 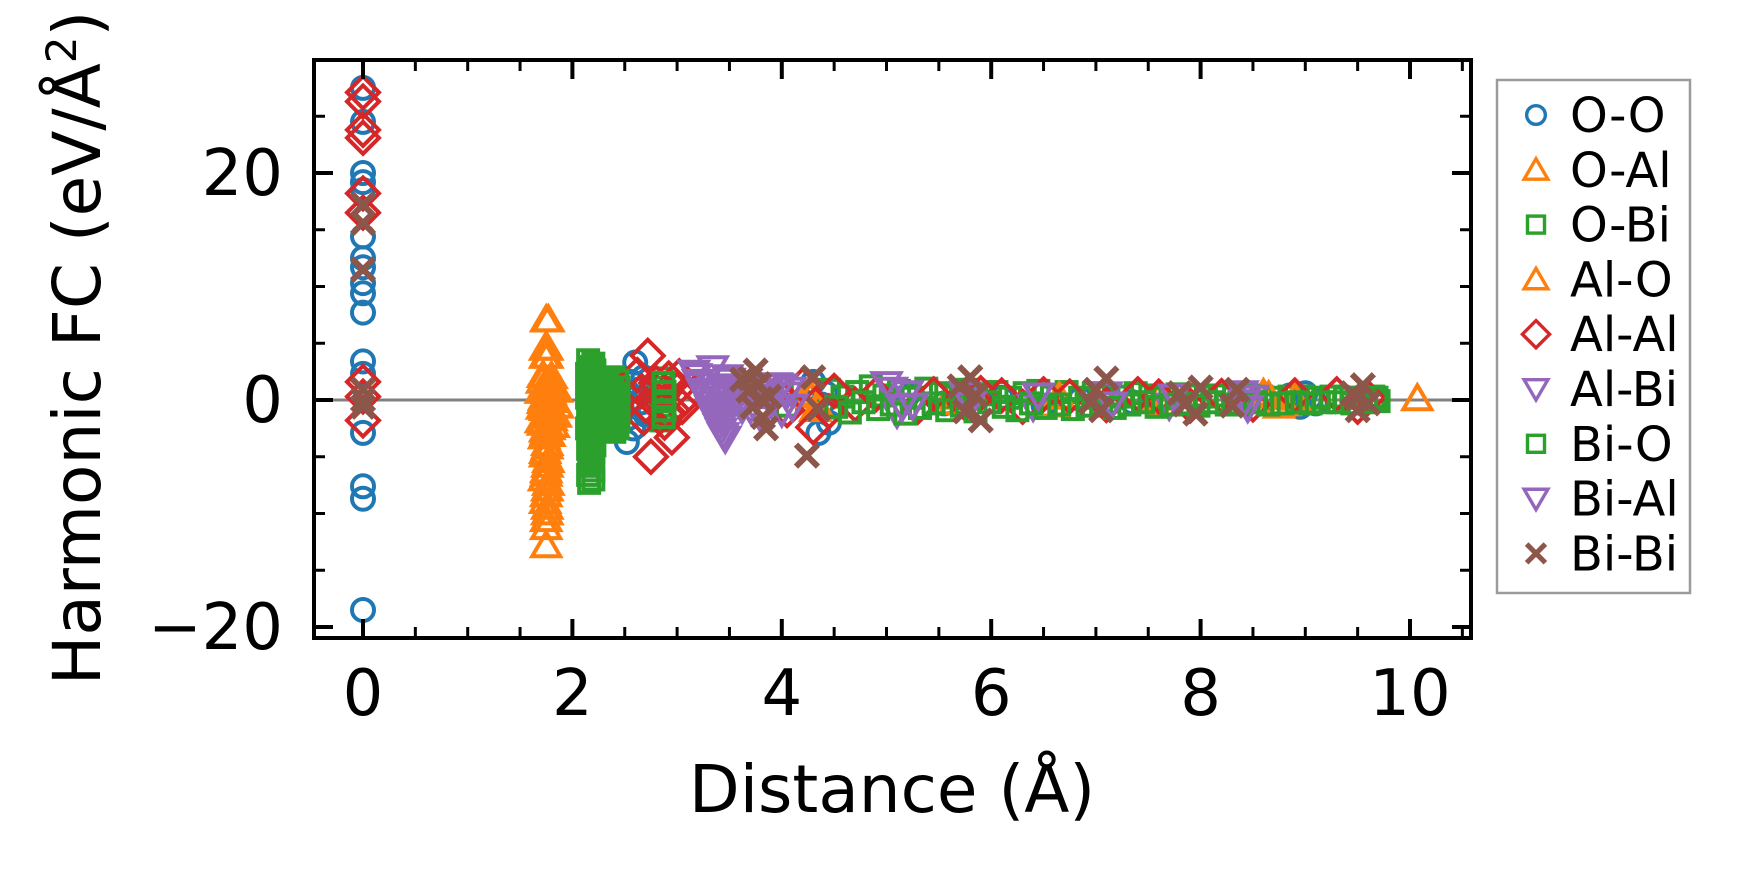 What do you see at coordinates (363, 694) in the screenshot?
I see `x-tick-label: 0` at bounding box center [363, 694].